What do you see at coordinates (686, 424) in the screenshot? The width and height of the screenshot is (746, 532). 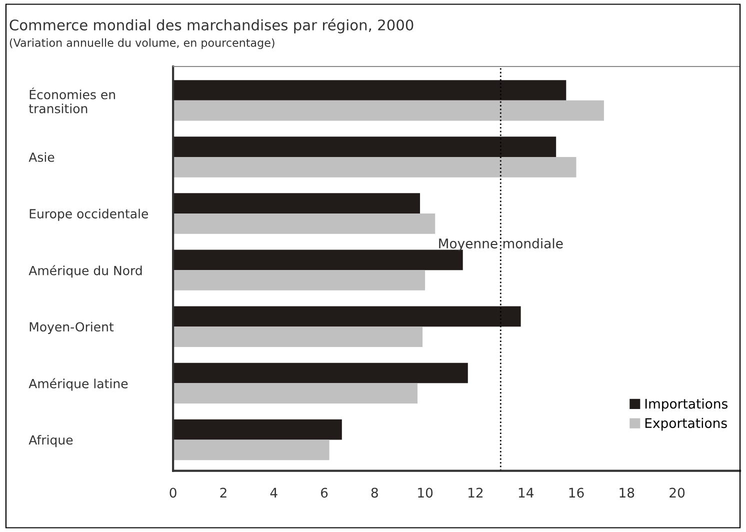 I see `legend-label: Exportations` at bounding box center [686, 424].